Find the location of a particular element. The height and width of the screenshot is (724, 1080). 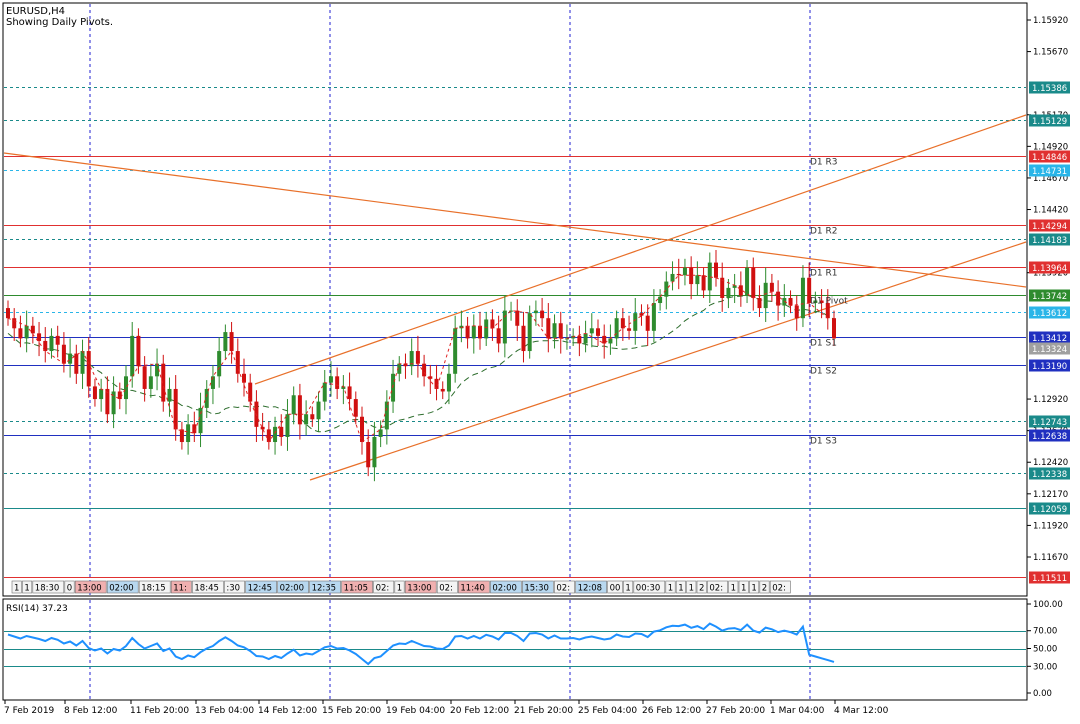

time-strip-label: 15:30 is located at coordinates (536, 589).